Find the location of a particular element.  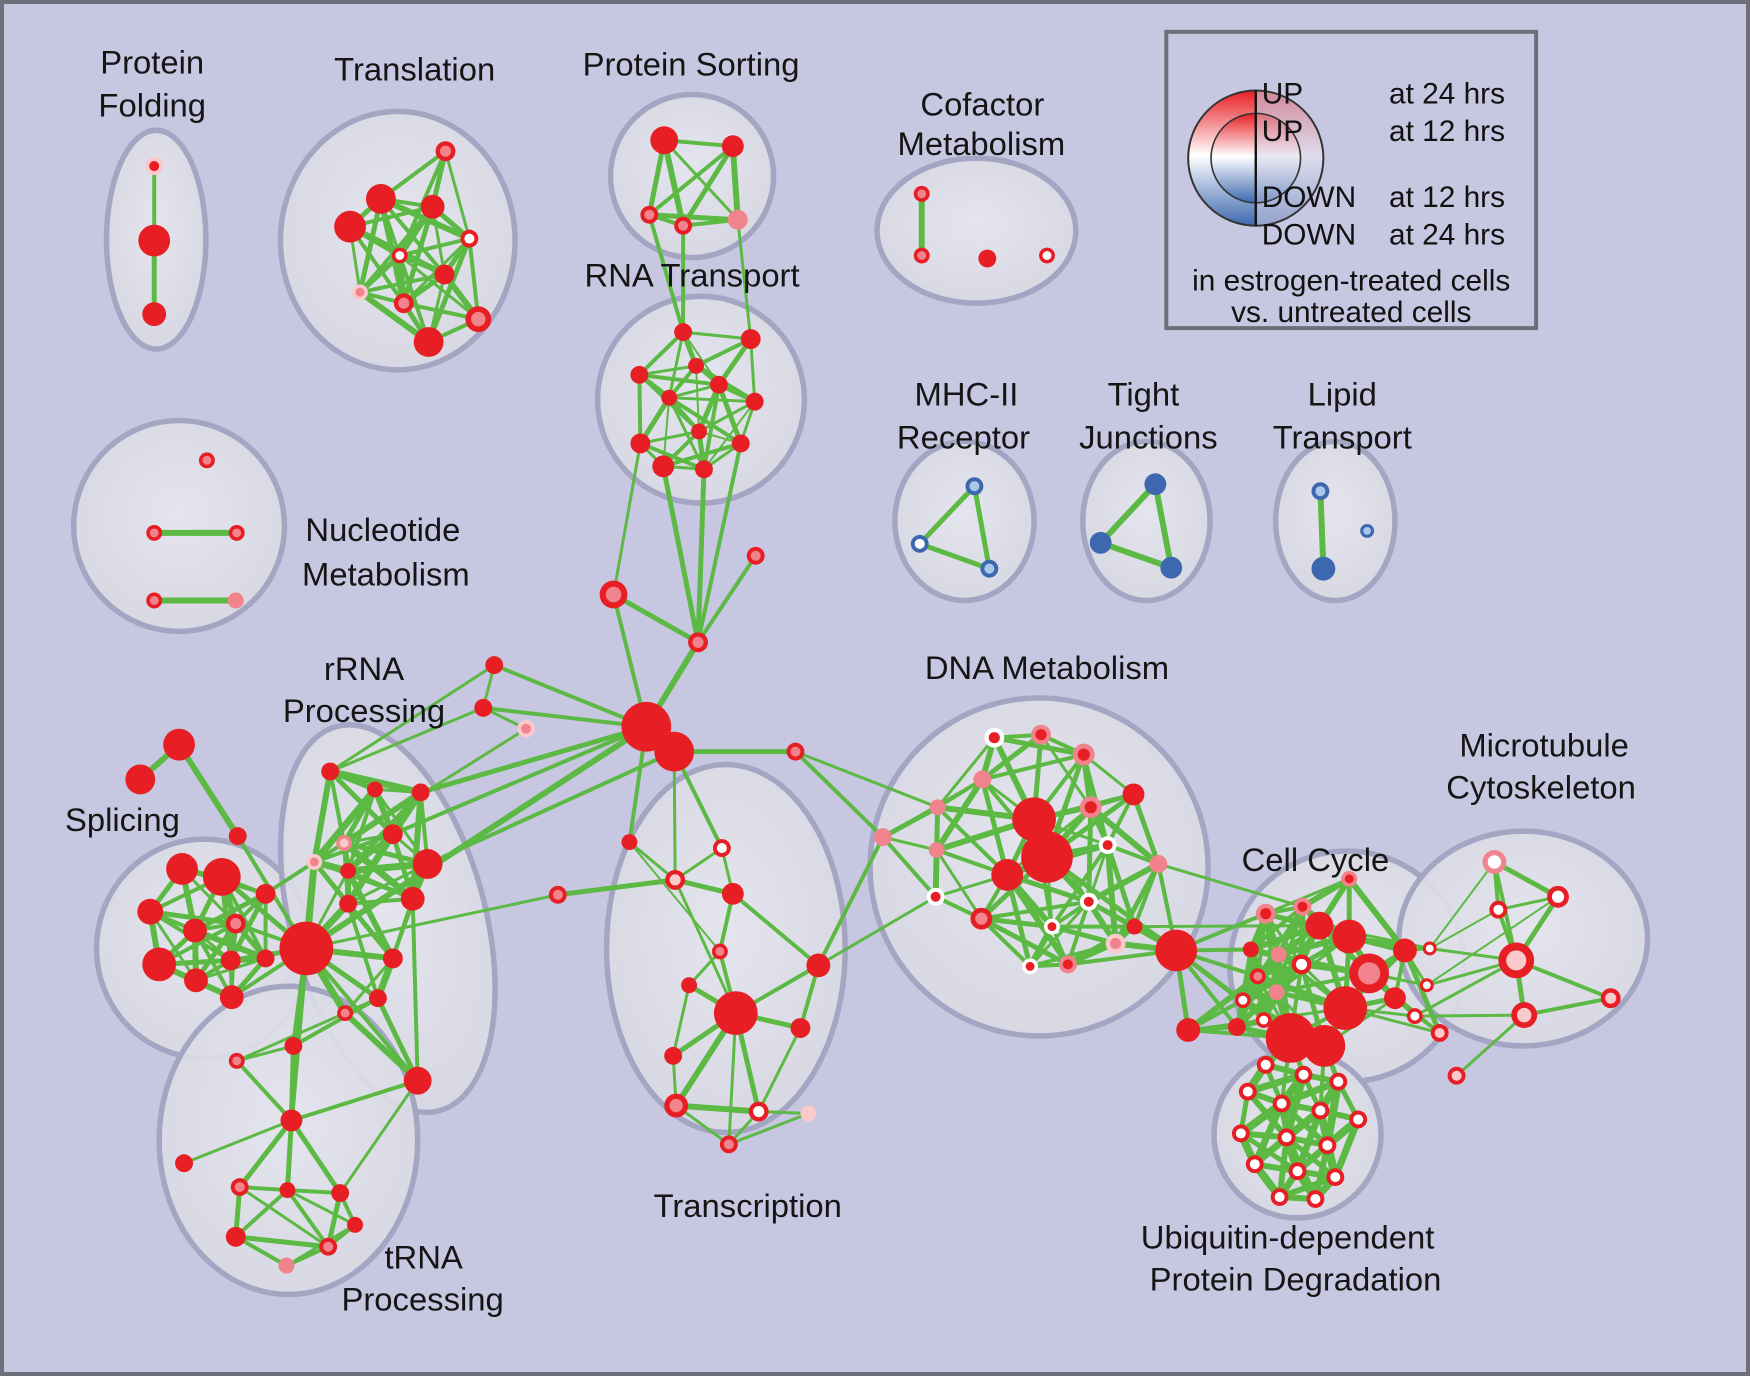

edge-link-rt-cn is located at coordinates (680, 554).